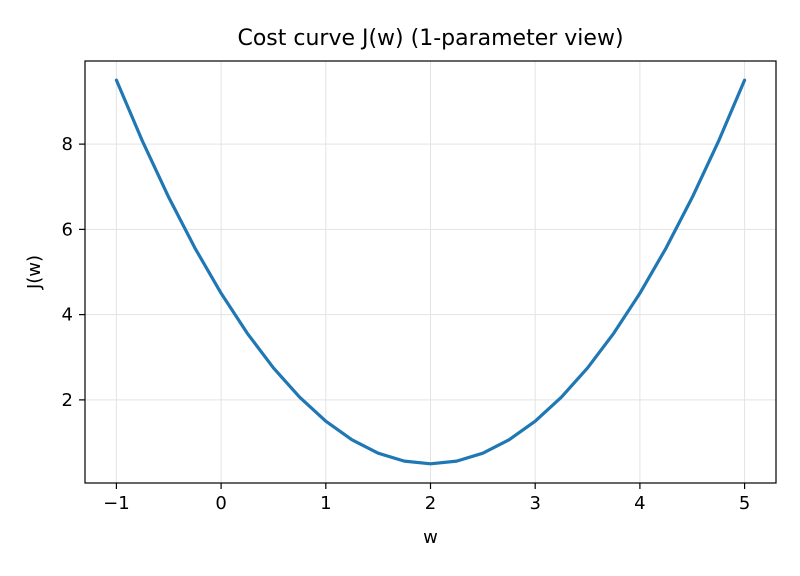 The width and height of the screenshot is (800, 576). Describe the element at coordinates (534, 503) in the screenshot. I see `x-tick-label: 3` at that location.